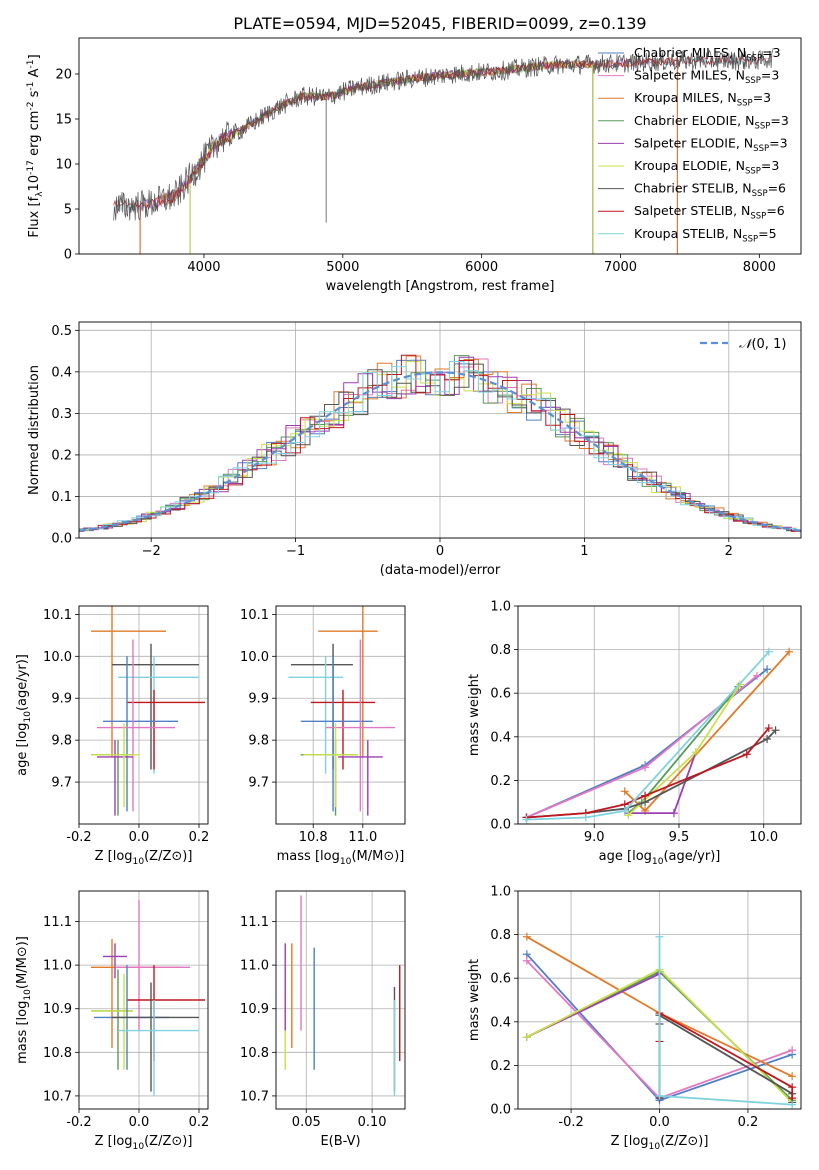 Image resolution: width=819 pixels, height=1170 pixels. Describe the element at coordinates (63, 75) in the screenshot. I see `y-tick-label: 20` at that location.